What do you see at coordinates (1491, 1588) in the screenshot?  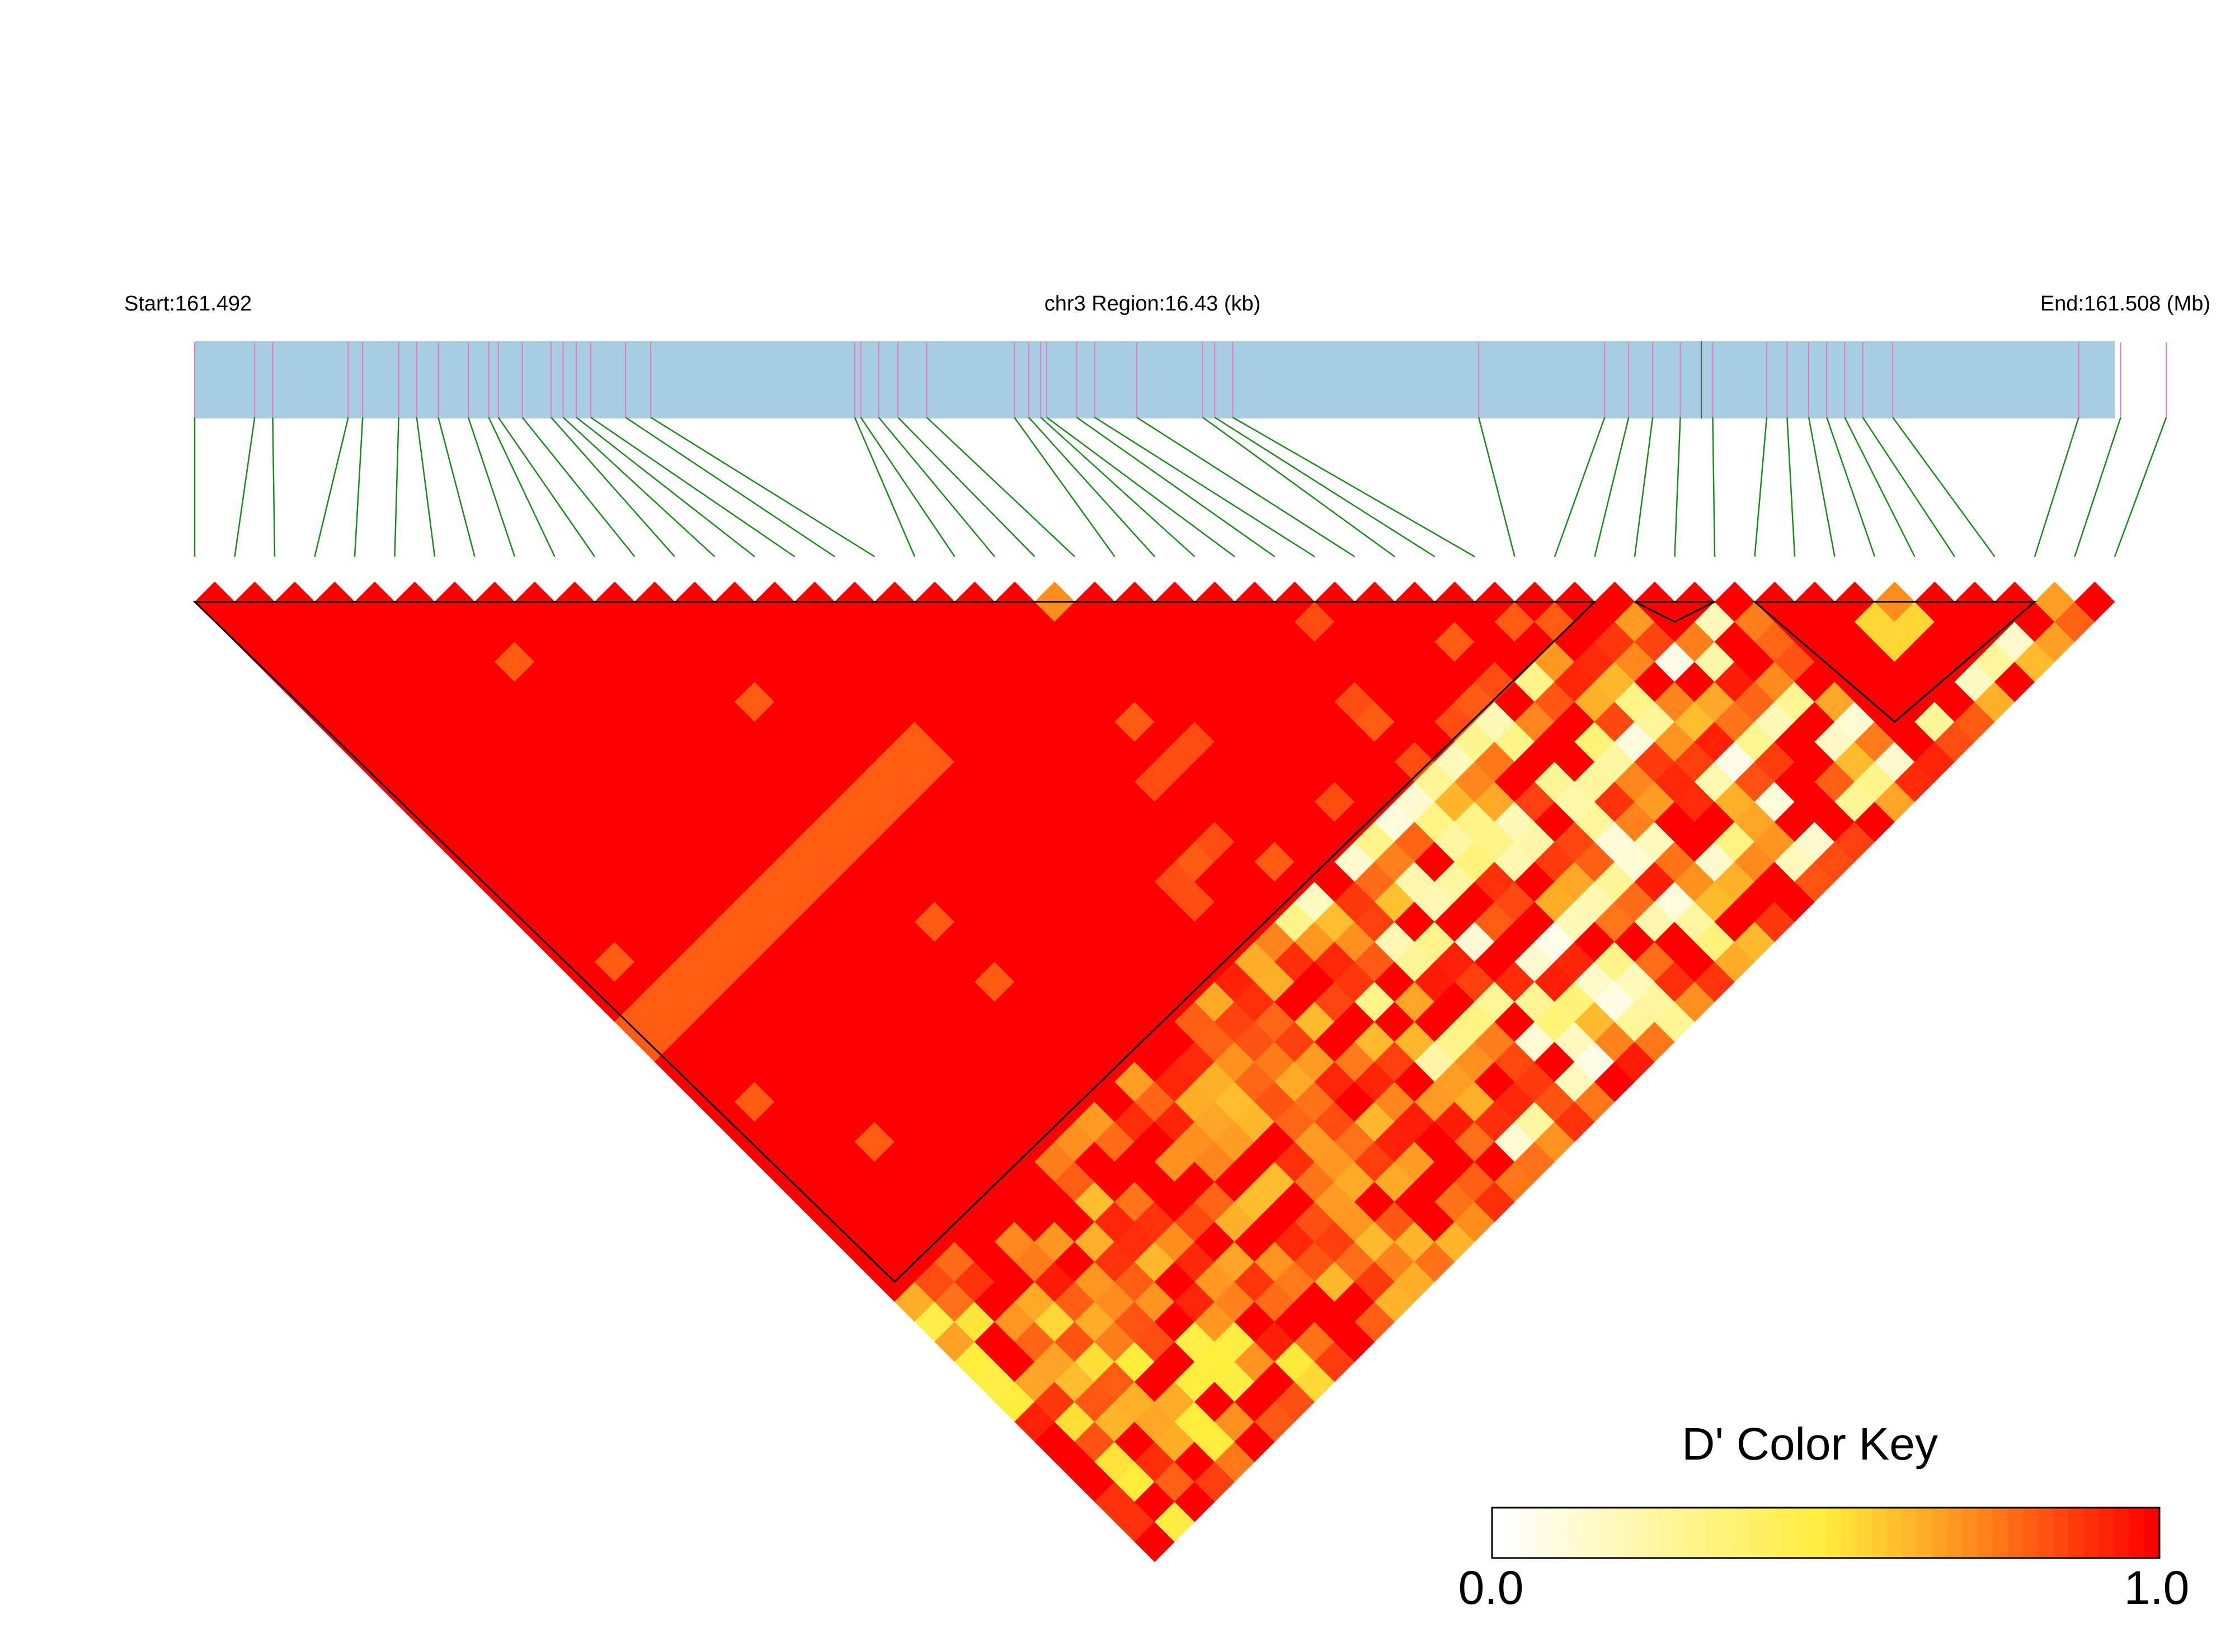 I see `color-key-min-label: 0.0` at bounding box center [1491, 1588].